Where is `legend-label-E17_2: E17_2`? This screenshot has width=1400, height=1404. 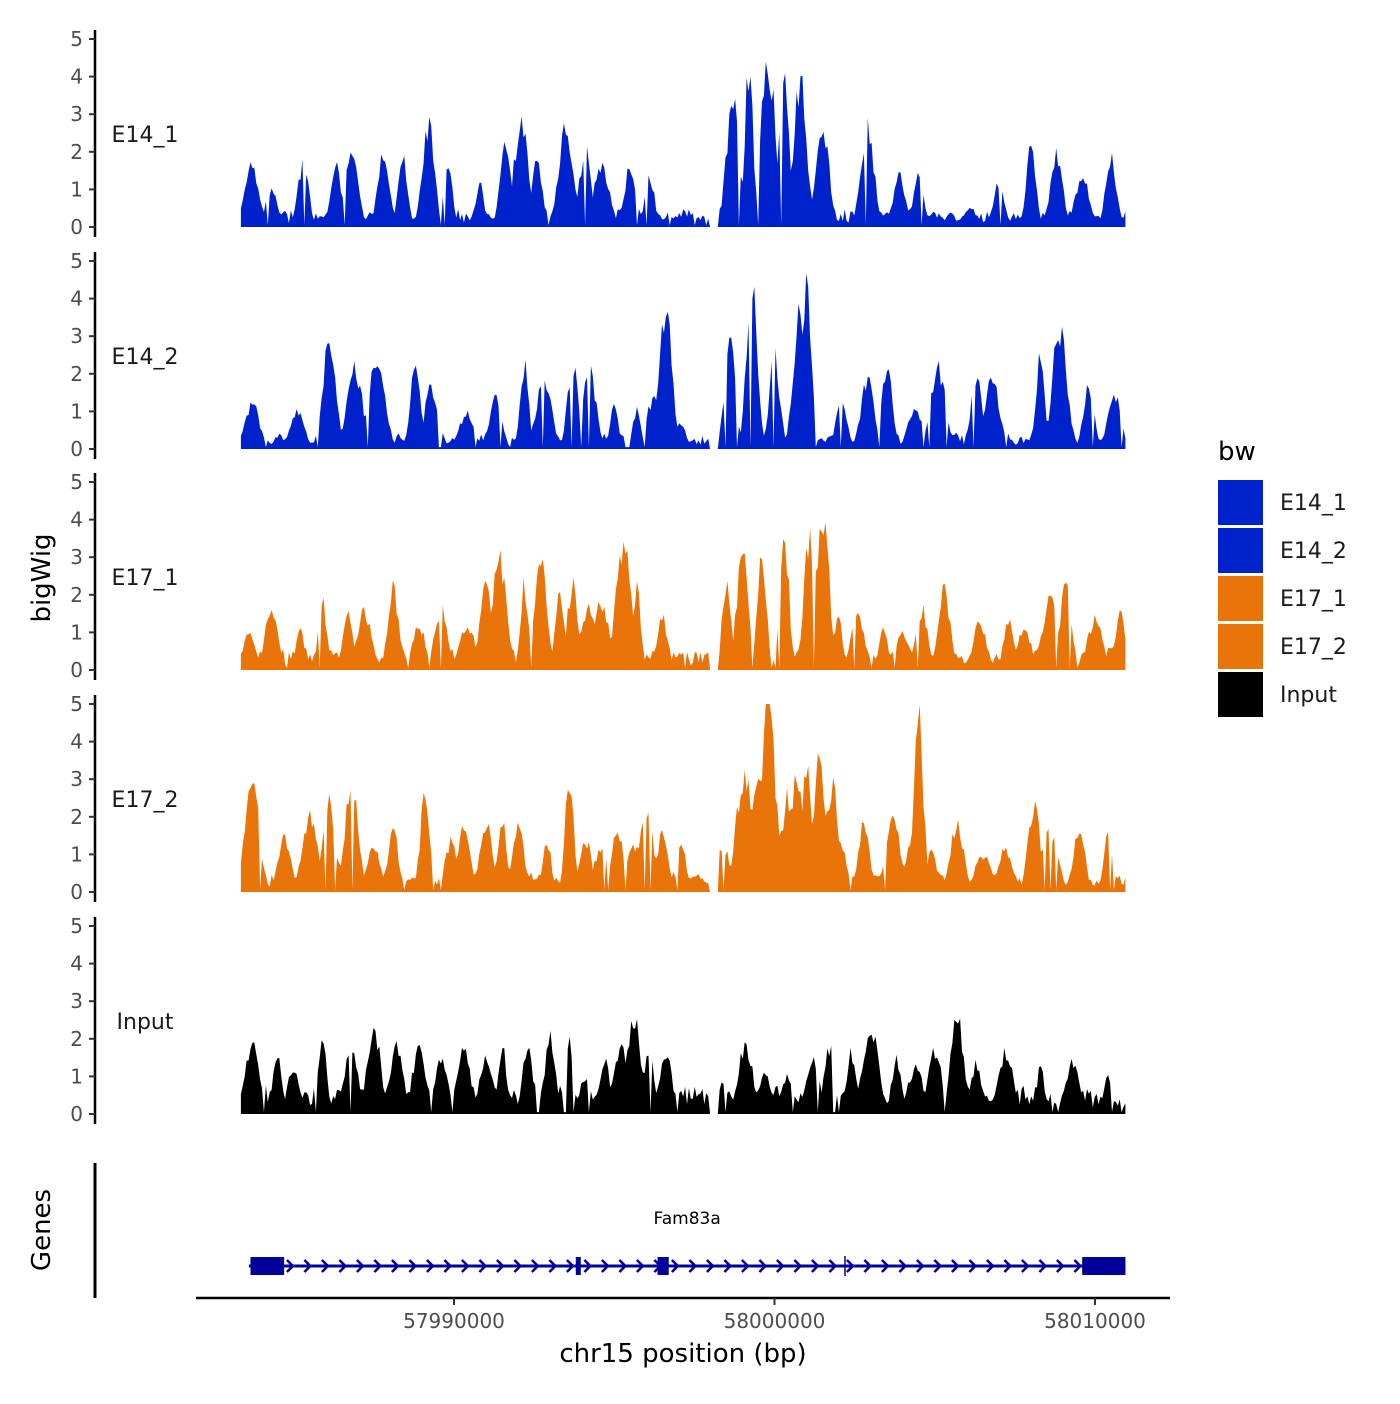 legend-label-E17_2: E17_2 is located at coordinates (1313, 647).